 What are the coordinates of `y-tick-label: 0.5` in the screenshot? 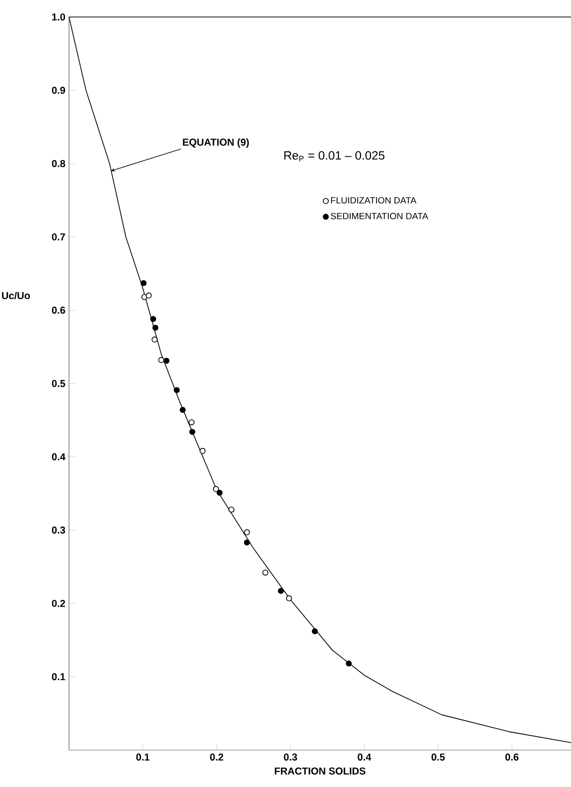 It's located at (59, 384).